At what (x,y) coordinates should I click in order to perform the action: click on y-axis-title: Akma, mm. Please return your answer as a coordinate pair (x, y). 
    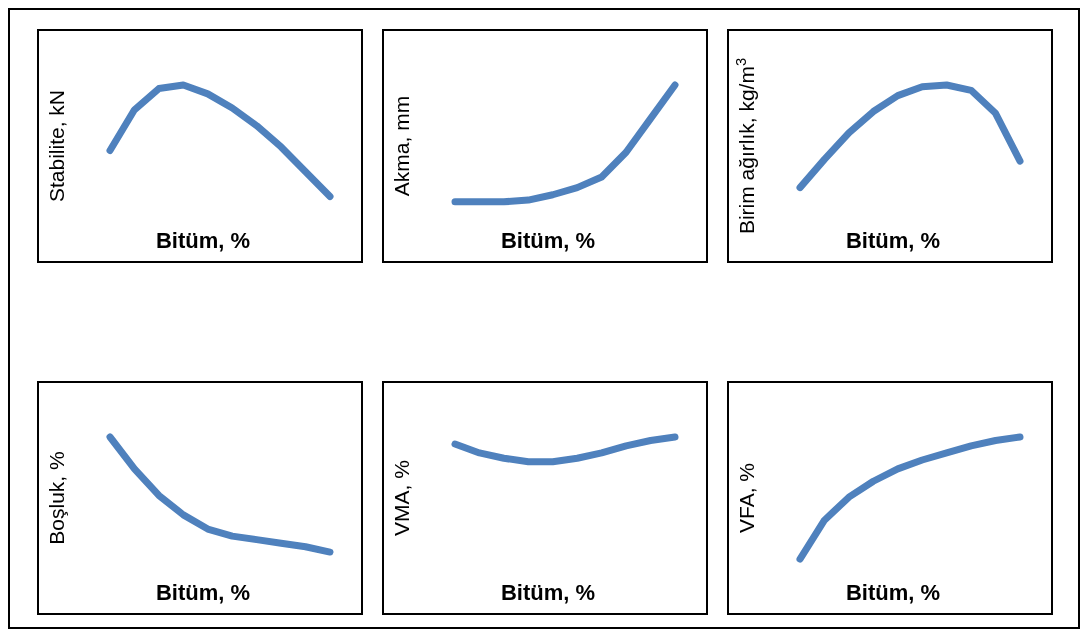
    Looking at the image, I should click on (401, 146).